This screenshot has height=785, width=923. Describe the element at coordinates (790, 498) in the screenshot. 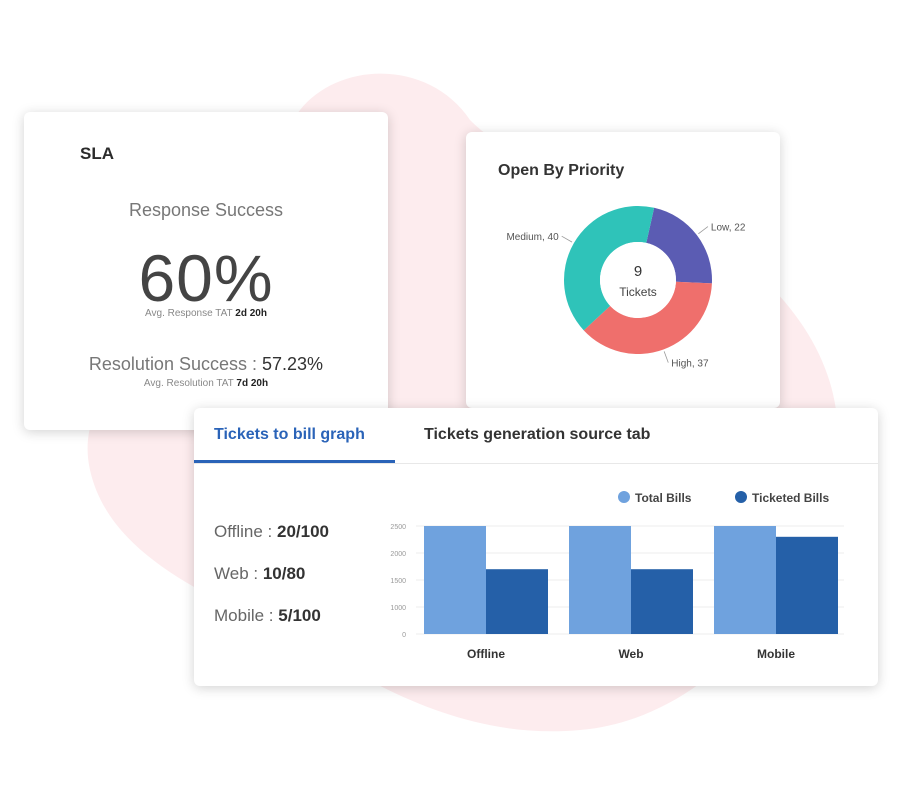

I see `legend-label-1: Ticketed Bills` at that location.